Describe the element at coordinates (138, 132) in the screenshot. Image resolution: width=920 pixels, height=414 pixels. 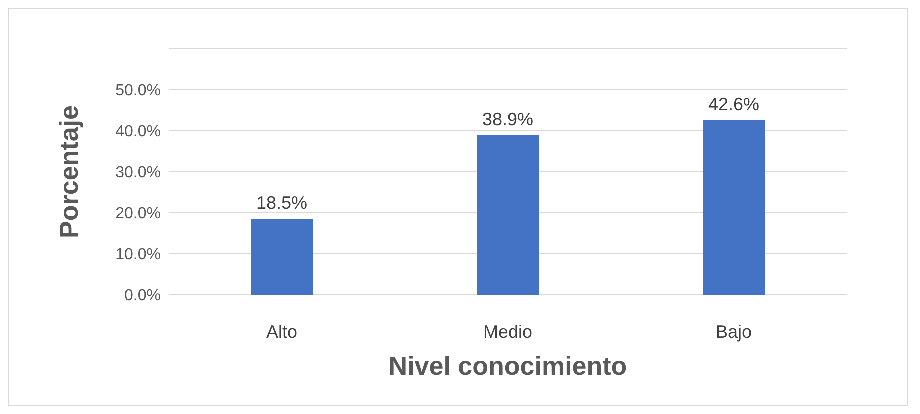
I see `y-tick-label: 40.0%` at that location.